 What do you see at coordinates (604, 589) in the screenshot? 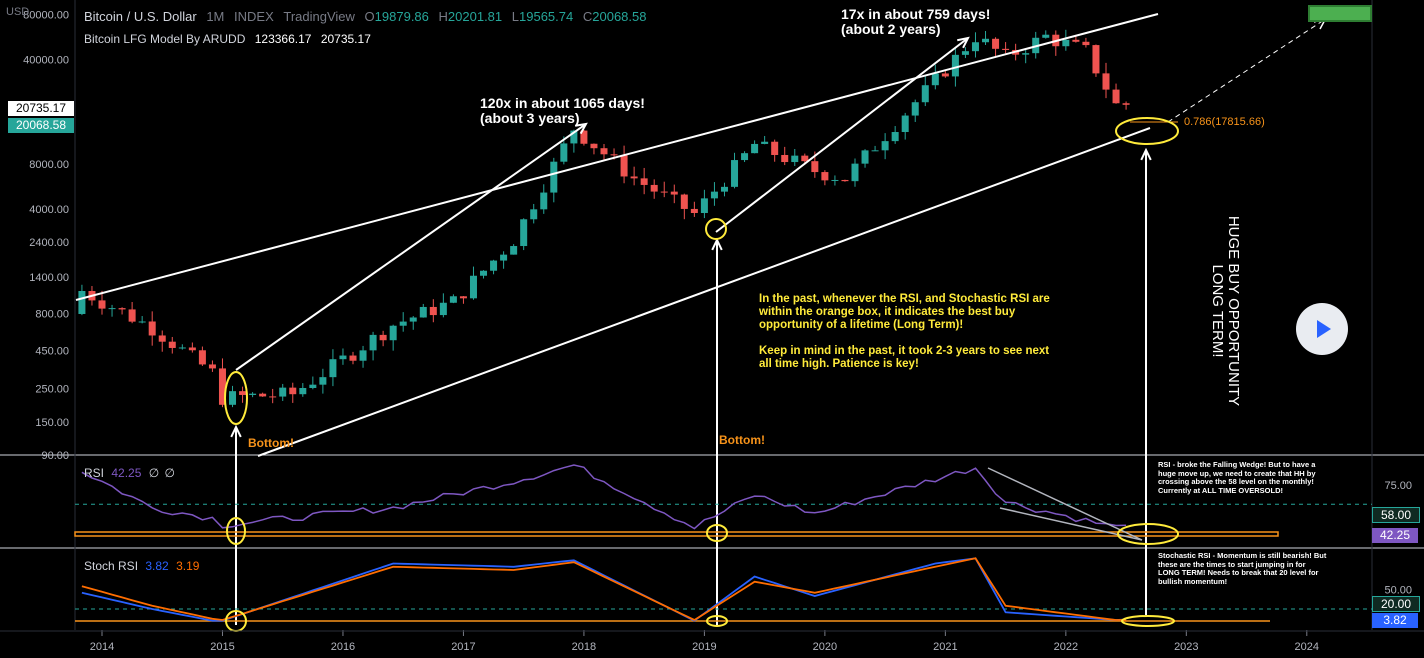
I see `stoch-d-line` at bounding box center [604, 589].